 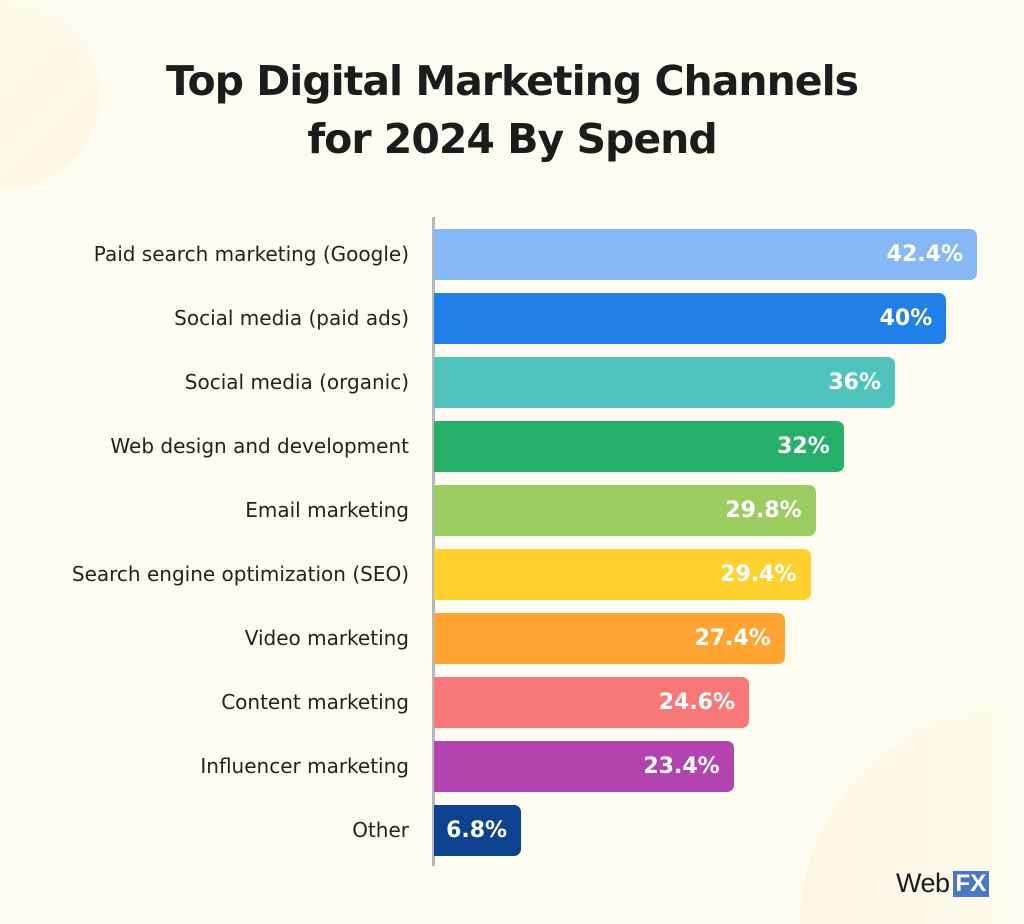 I want to click on data-label: 29.8%, so click(x=763, y=510).